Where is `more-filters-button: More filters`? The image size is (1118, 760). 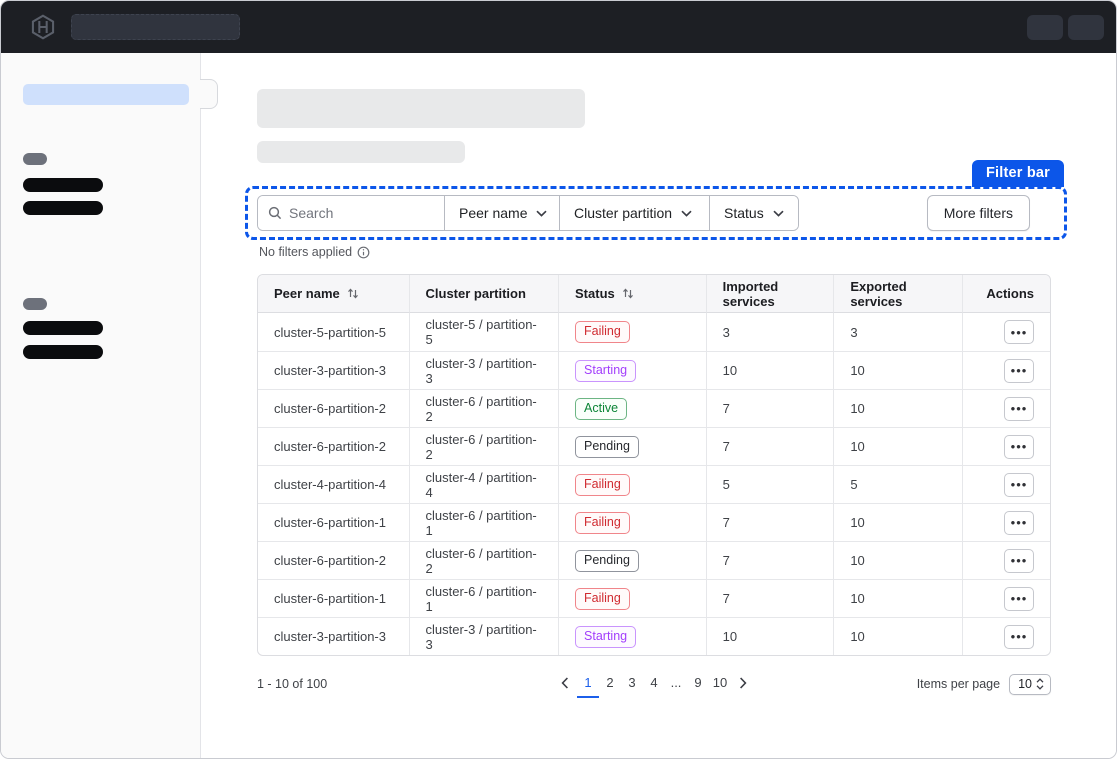
more-filters-button: More filters is located at coordinates (978, 213).